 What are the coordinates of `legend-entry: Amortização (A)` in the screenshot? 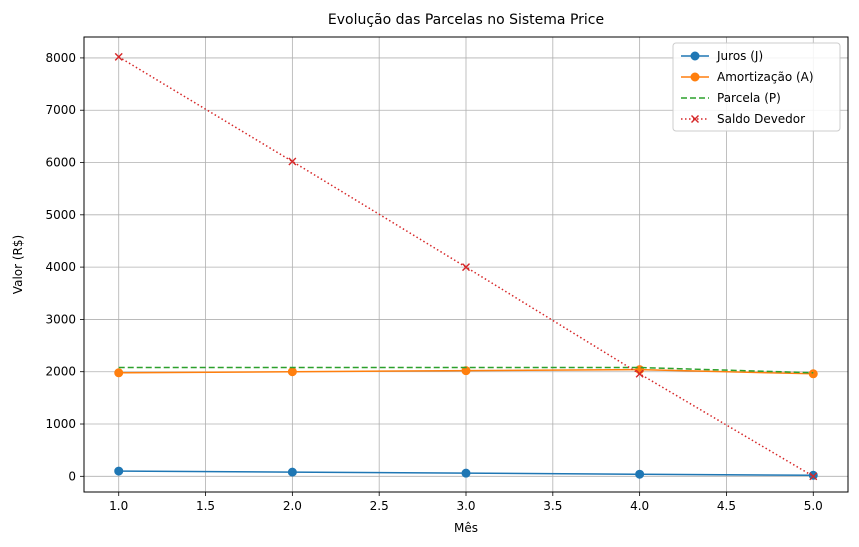 It's located at (747, 77).